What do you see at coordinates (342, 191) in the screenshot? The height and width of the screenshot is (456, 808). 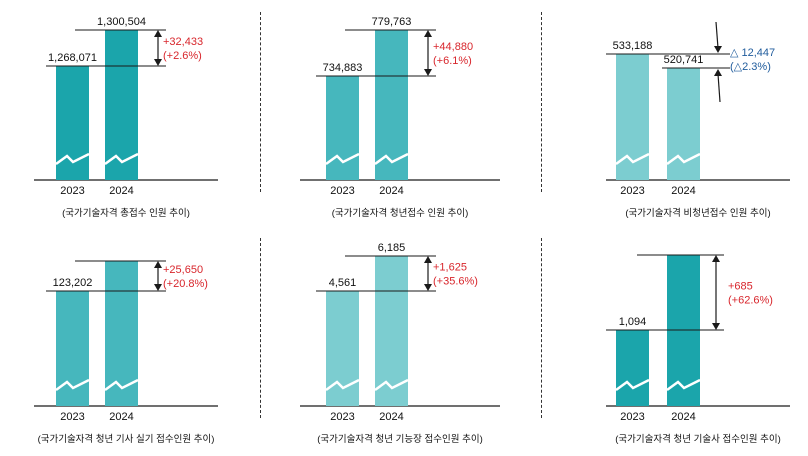 I see `x-tick-2-2023: 2023` at bounding box center [342, 191].